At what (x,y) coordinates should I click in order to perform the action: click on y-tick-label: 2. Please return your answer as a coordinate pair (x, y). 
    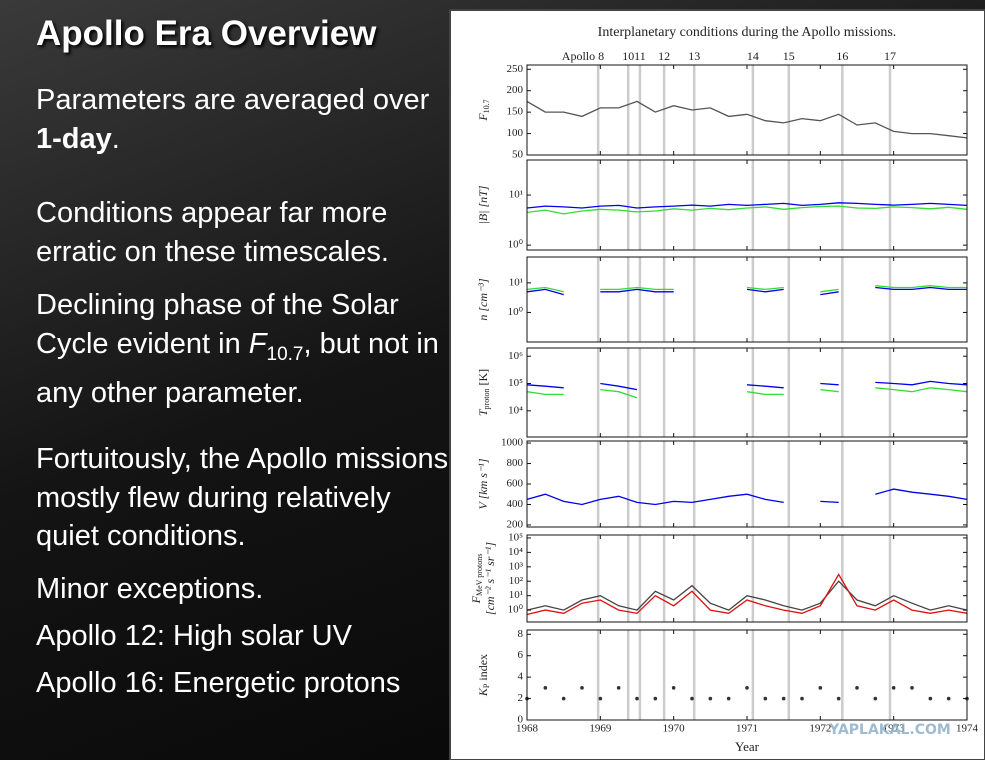
    Looking at the image, I should click on (521, 698).